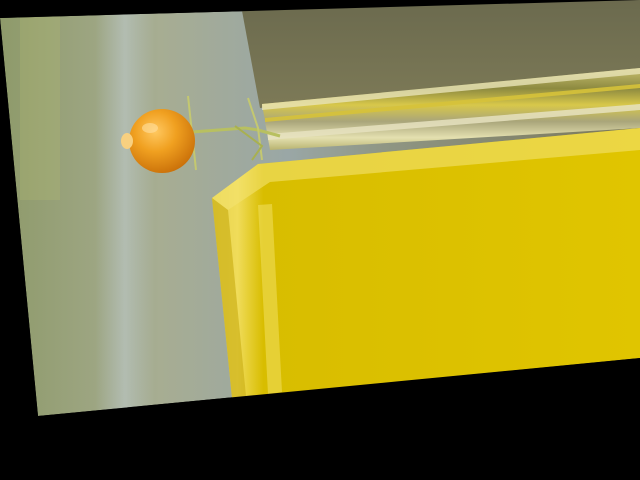 The width and height of the screenshot is (640, 480). I want to click on orange-fruit, so click(201, 134).